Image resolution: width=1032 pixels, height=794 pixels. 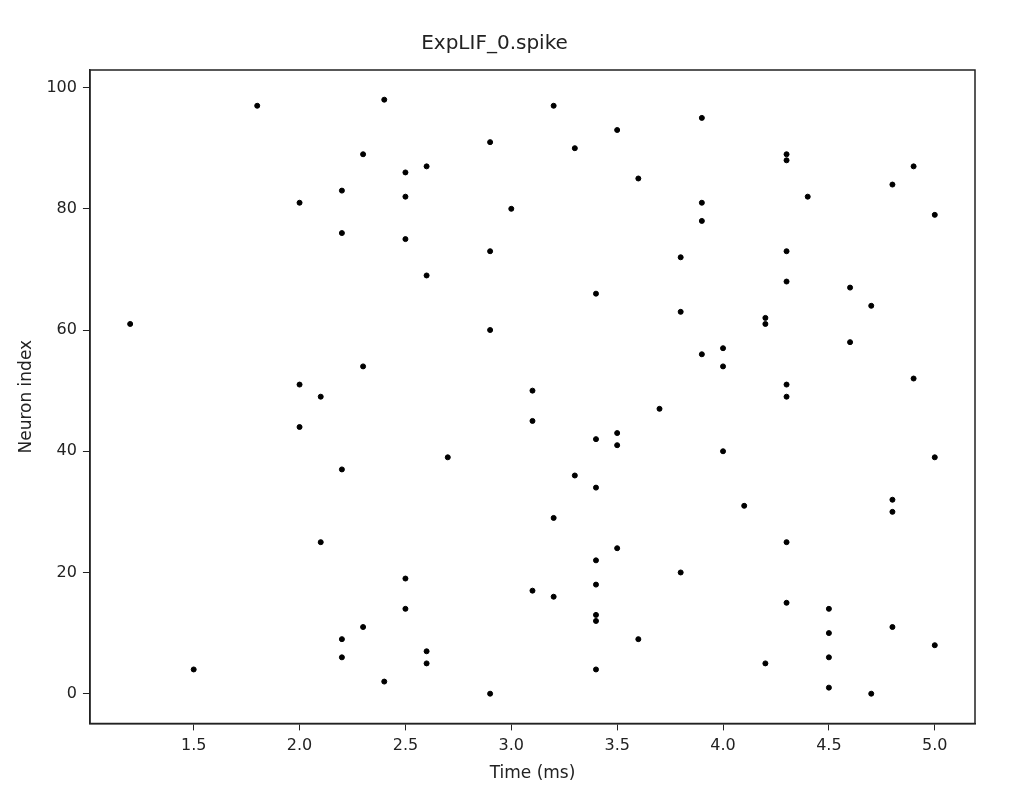 What do you see at coordinates (24, 396) in the screenshot?
I see `y-axis-title: Neuron index` at bounding box center [24, 396].